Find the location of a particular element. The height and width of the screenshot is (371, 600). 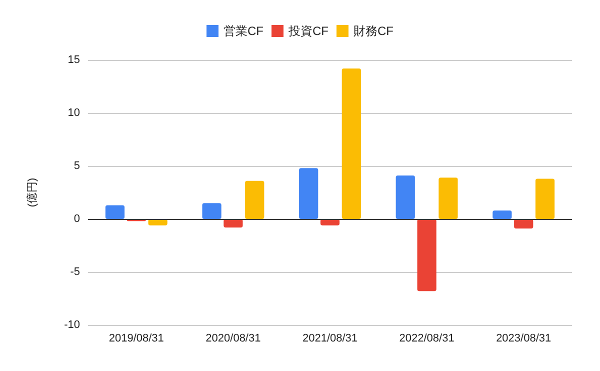

y-axis-title: (億円) is located at coordinates (32, 193).